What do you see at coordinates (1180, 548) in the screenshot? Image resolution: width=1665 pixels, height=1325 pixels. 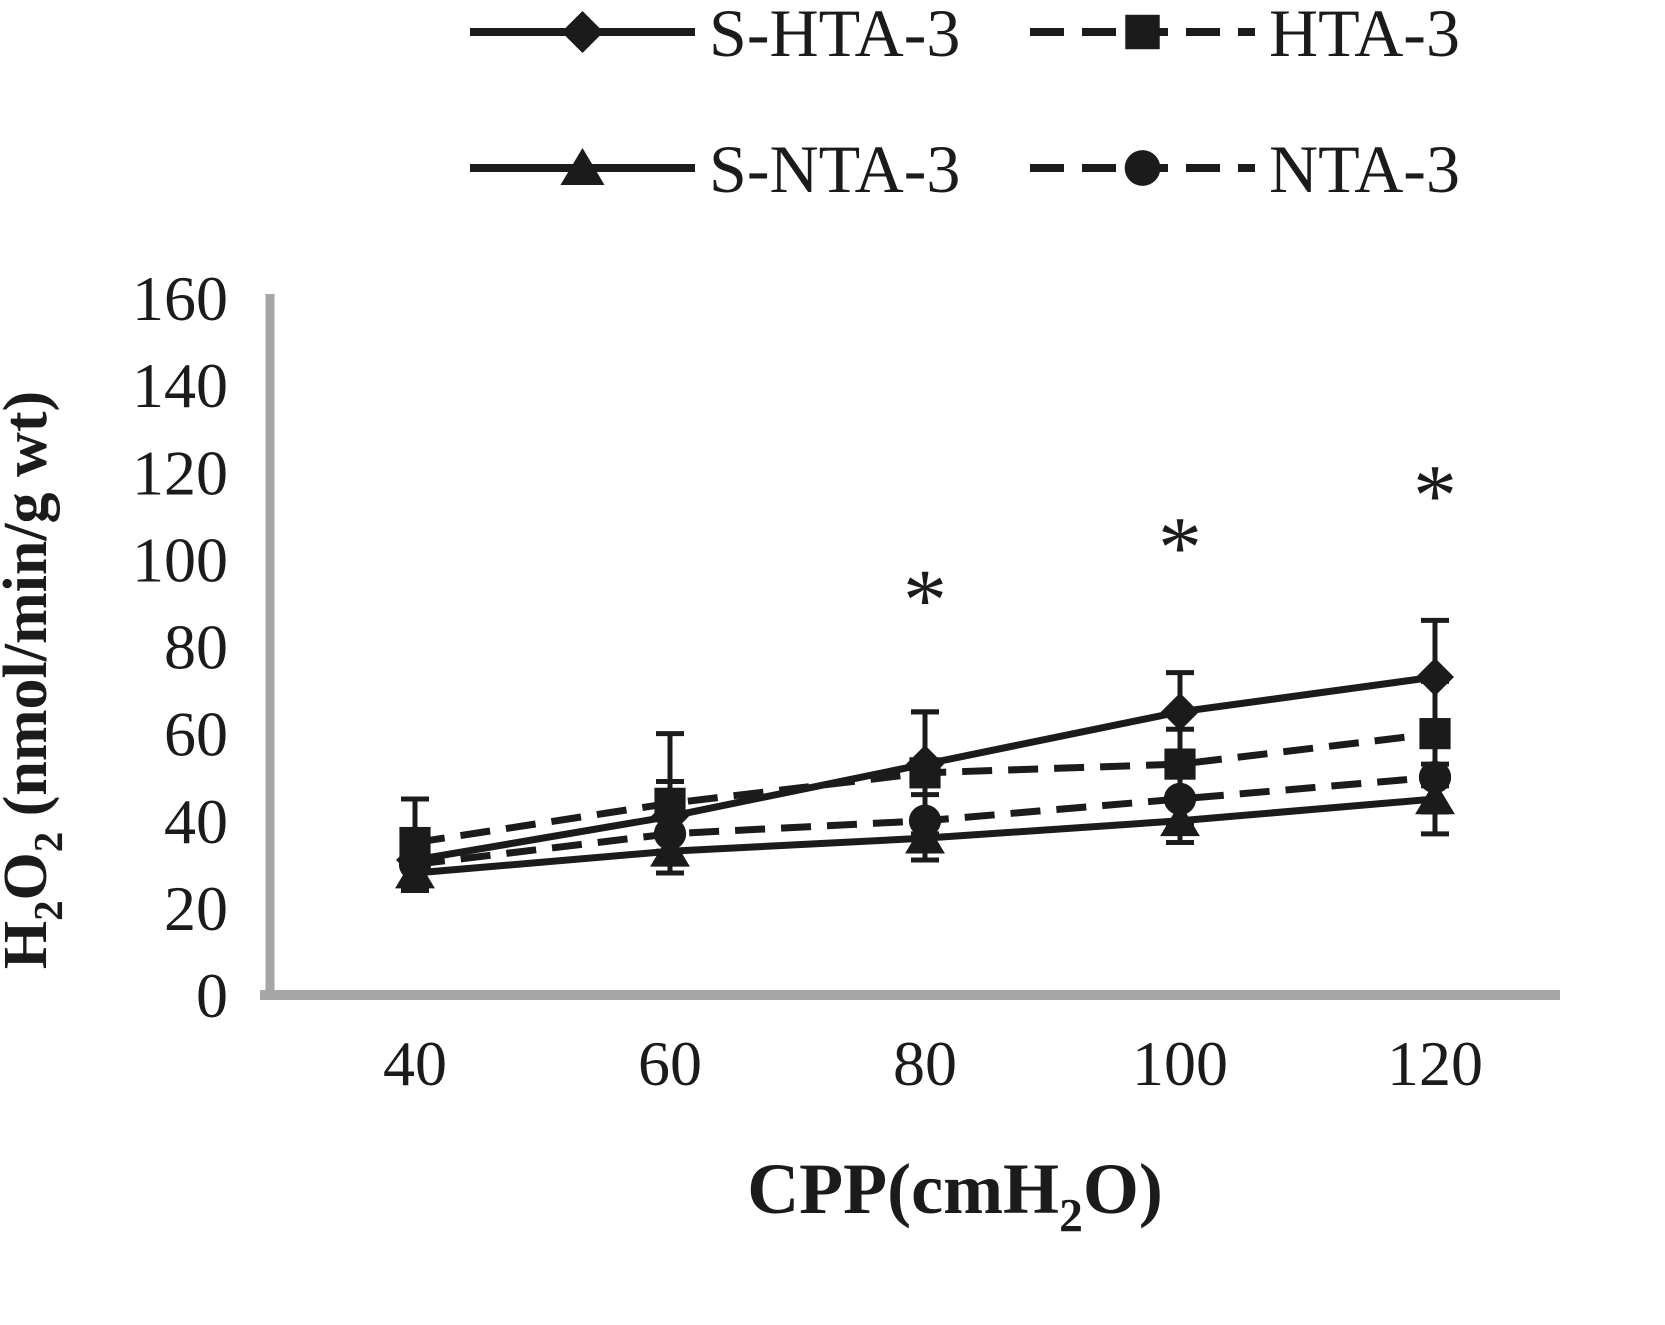 I see `annotation-asterisk-2: *` at bounding box center [1180, 548].